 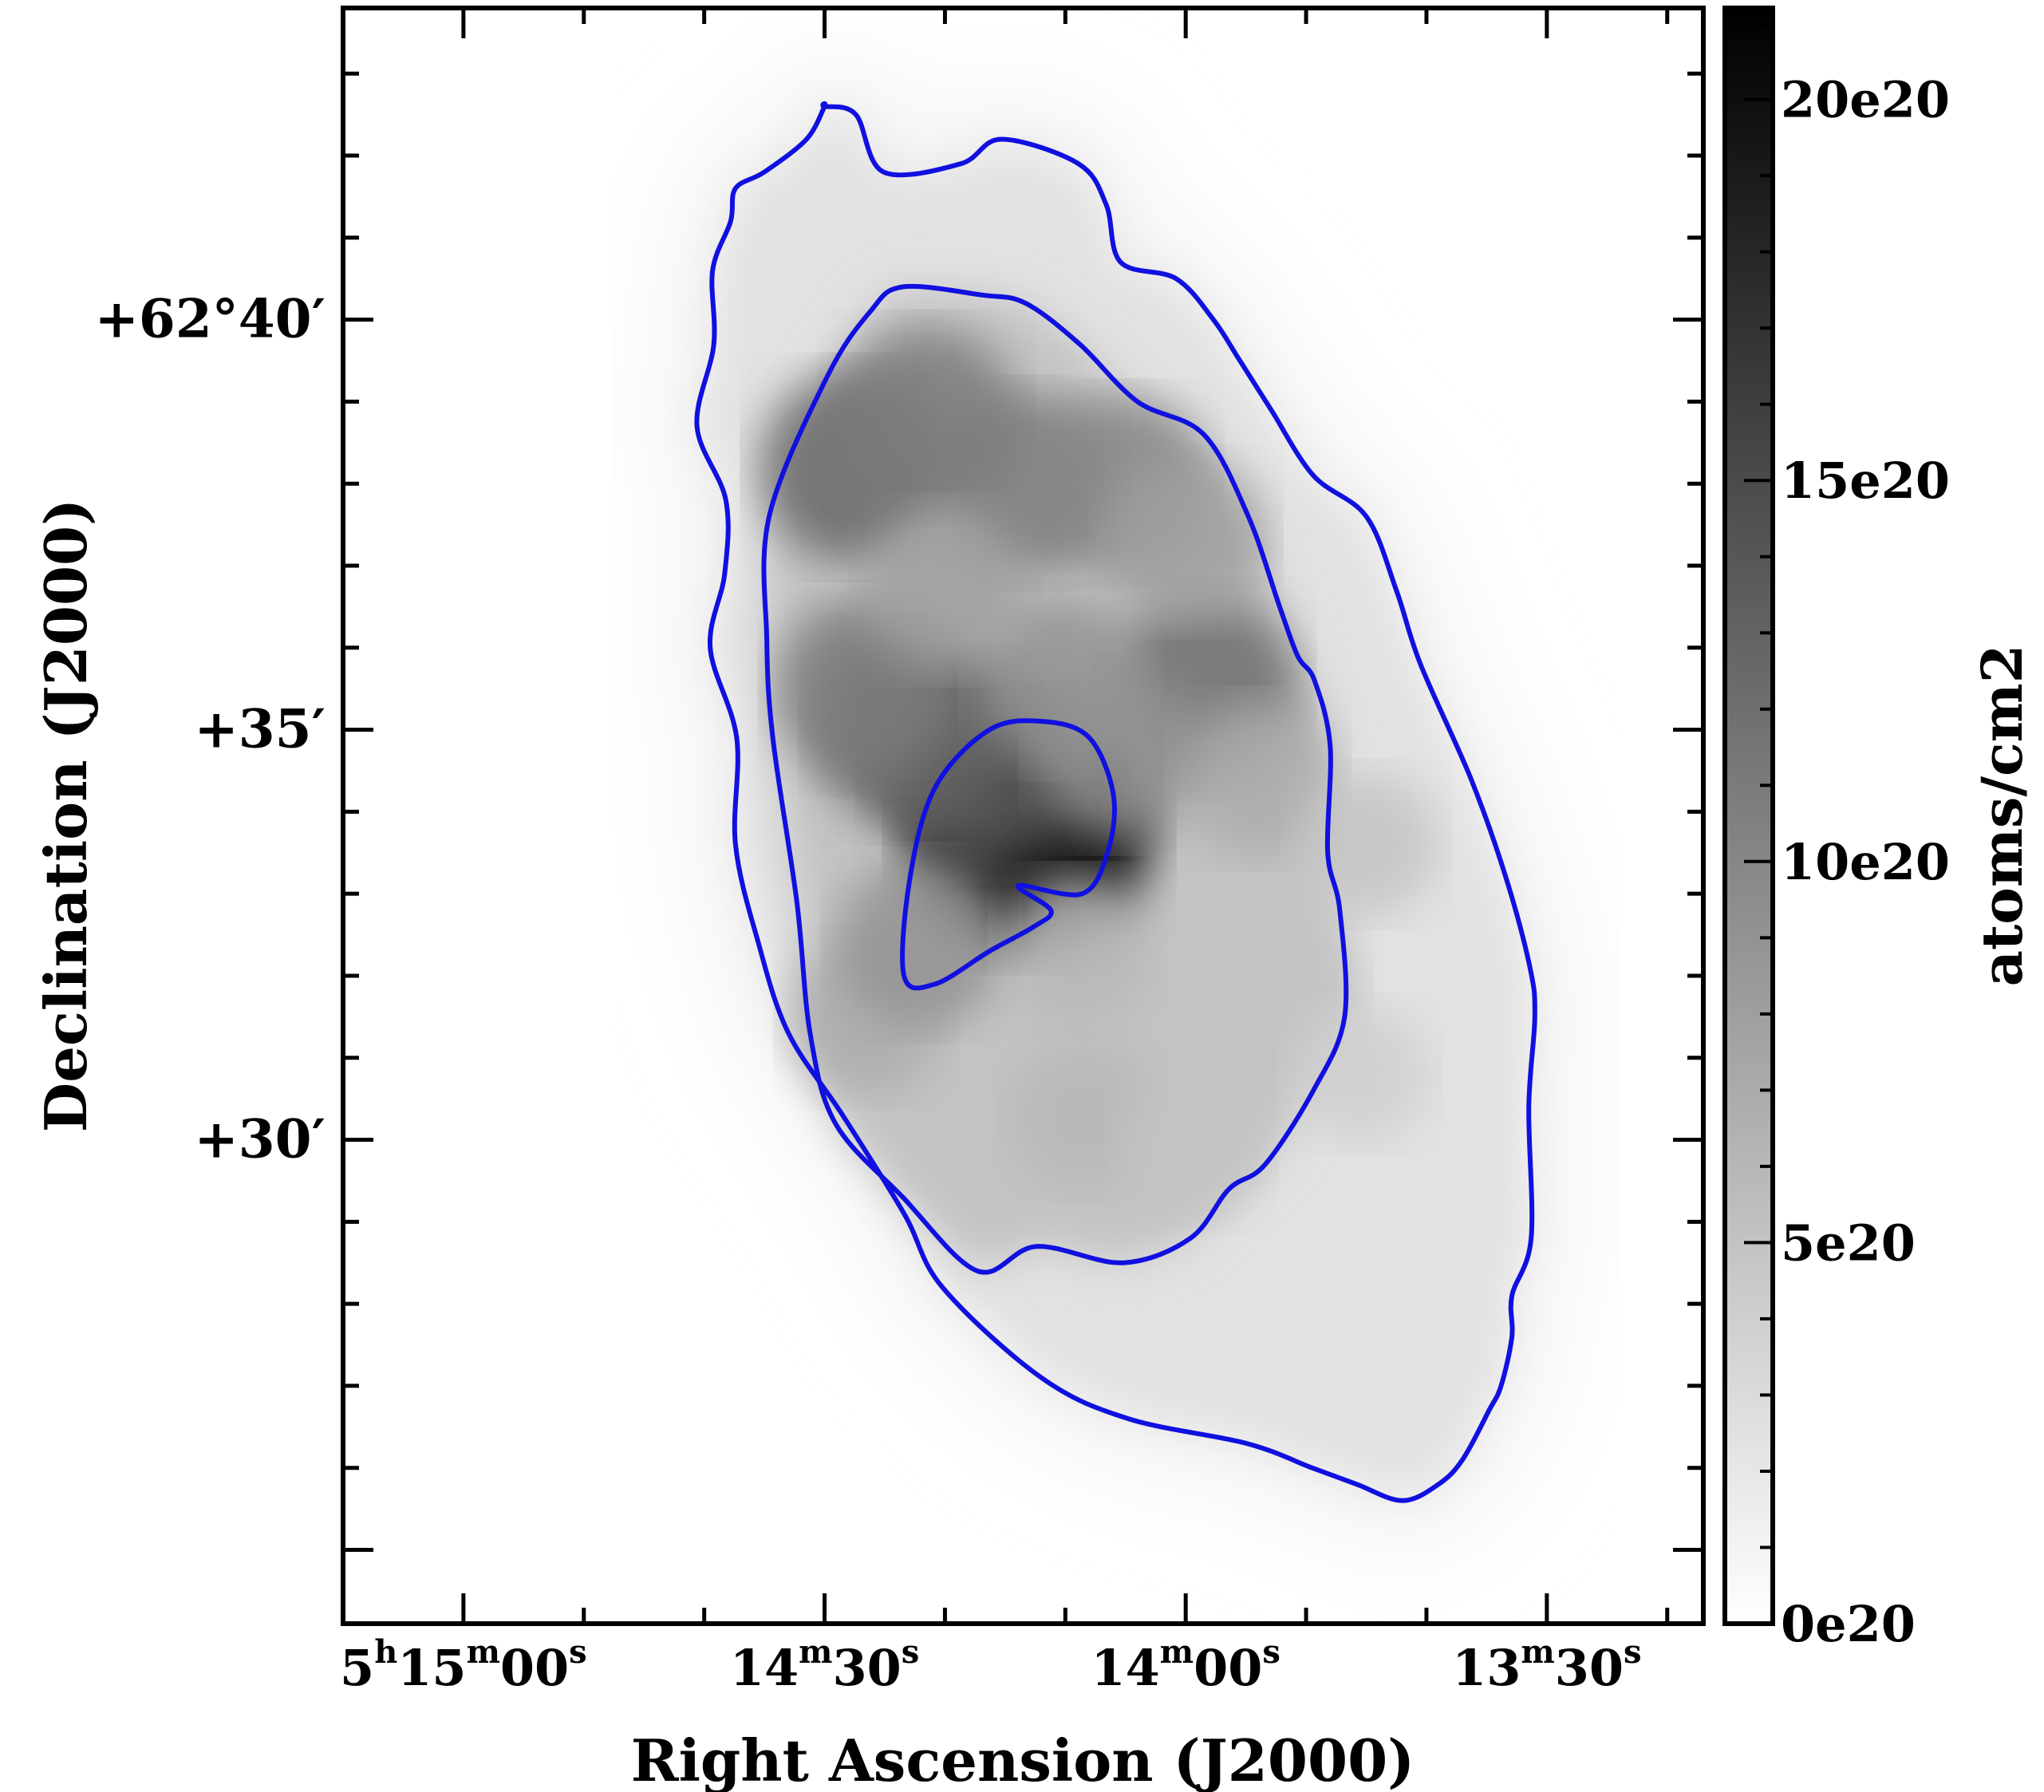 I want to click on x-tick-label-0: 5h15m00s, so click(x=463, y=1665).